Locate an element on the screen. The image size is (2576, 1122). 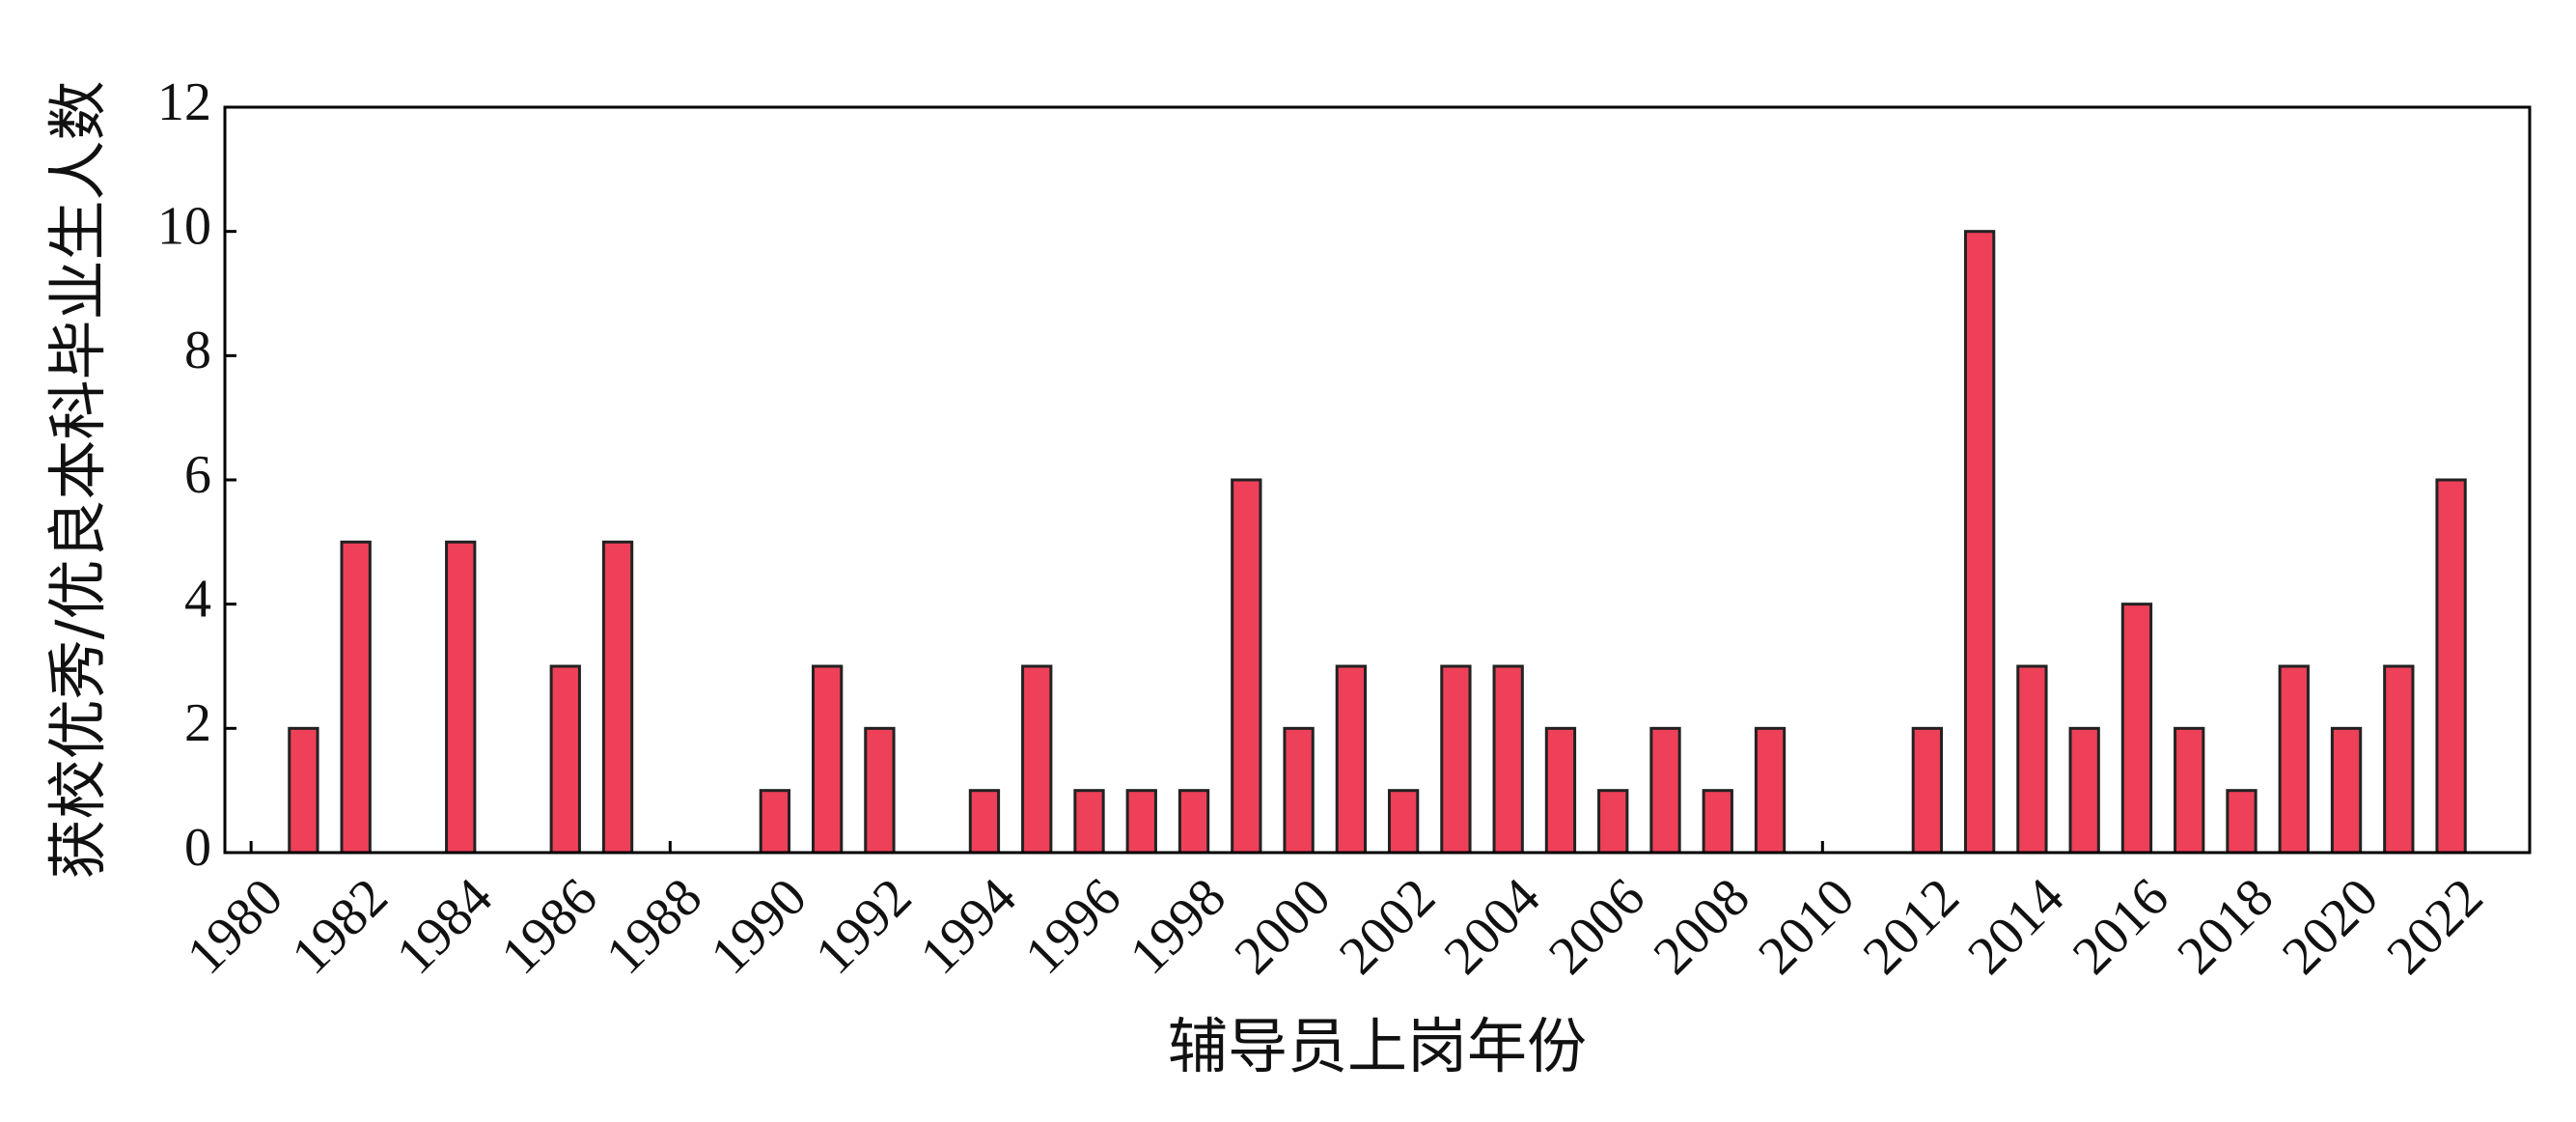
x-tick-label: 1994 is located at coordinates (968, 926).